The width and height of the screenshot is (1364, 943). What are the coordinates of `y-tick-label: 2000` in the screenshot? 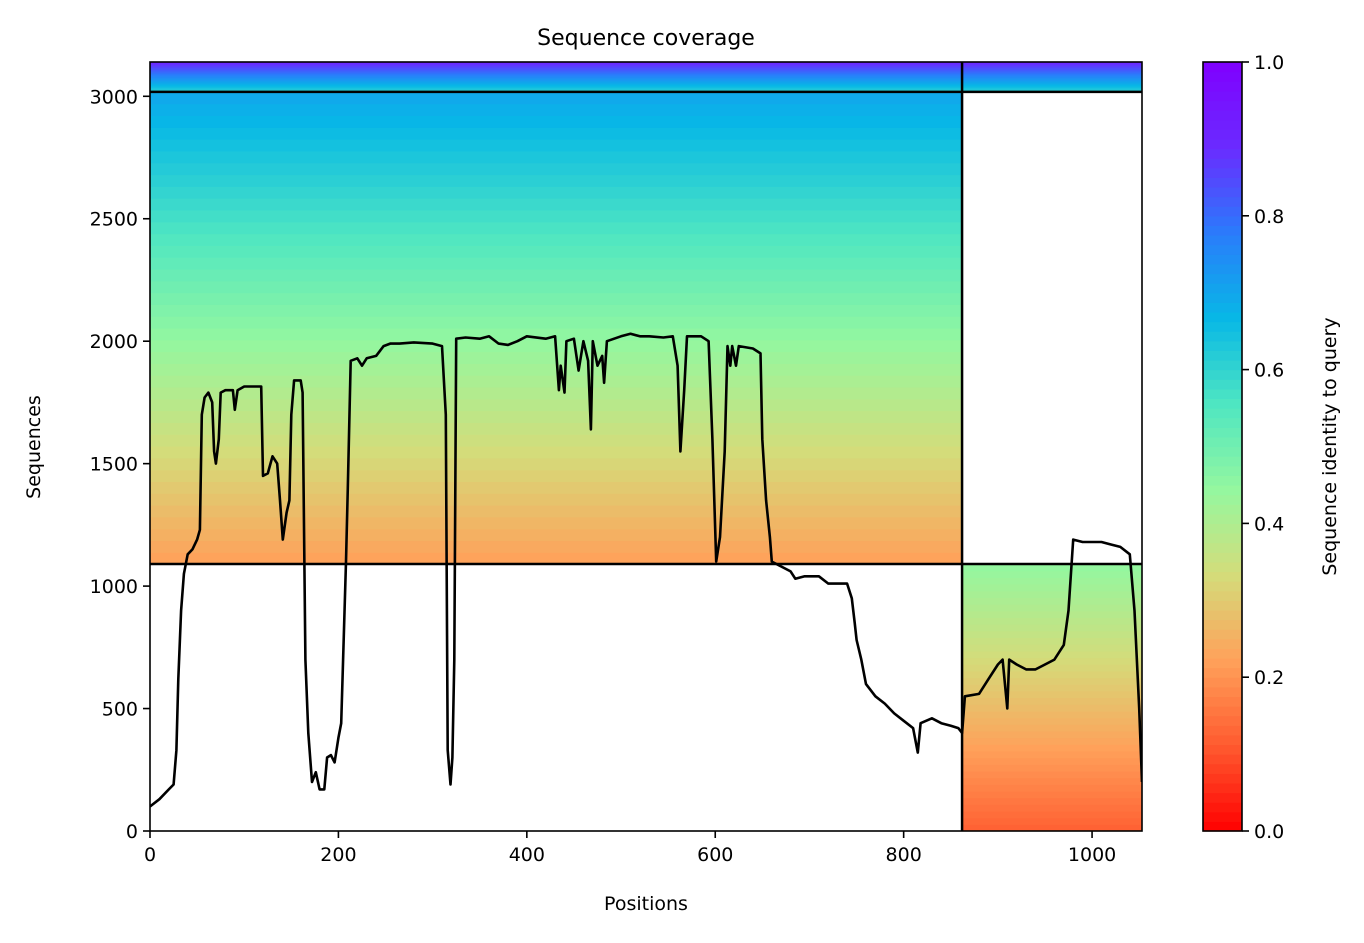 It's located at (114, 342).